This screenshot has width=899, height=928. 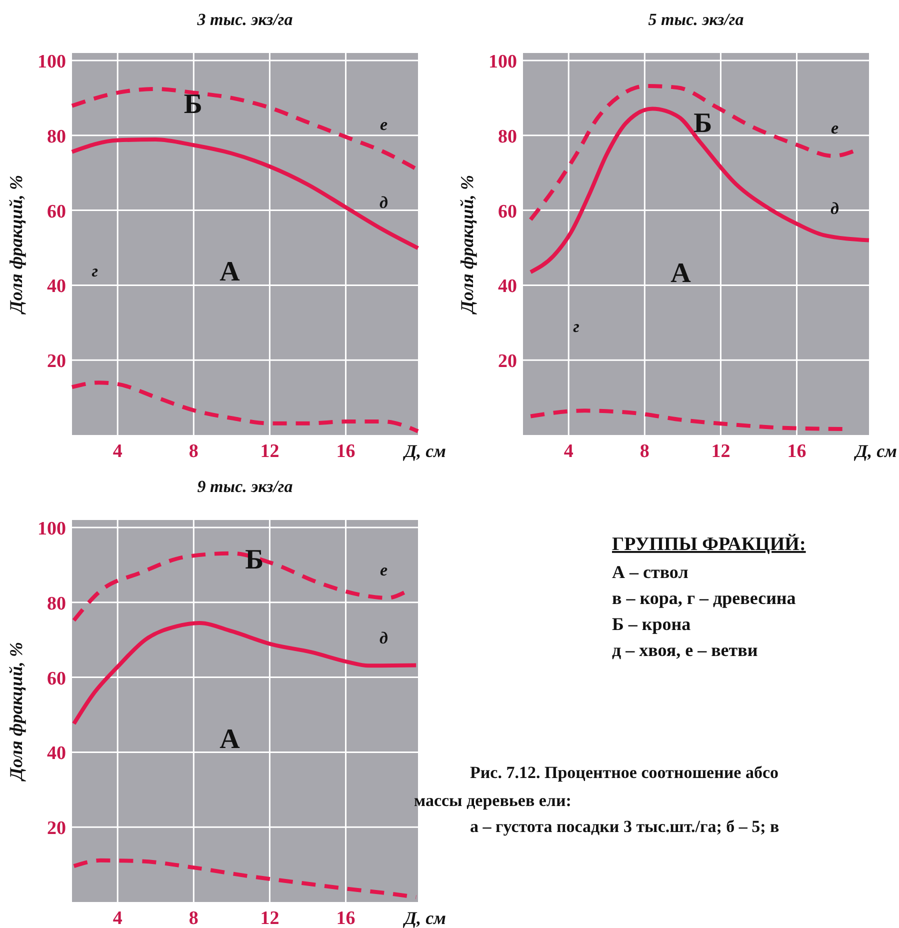 What do you see at coordinates (625, 826) in the screenshot?
I see `text: а – густота посадки 3 тыс.шт./га; б – 5; в` at bounding box center [625, 826].